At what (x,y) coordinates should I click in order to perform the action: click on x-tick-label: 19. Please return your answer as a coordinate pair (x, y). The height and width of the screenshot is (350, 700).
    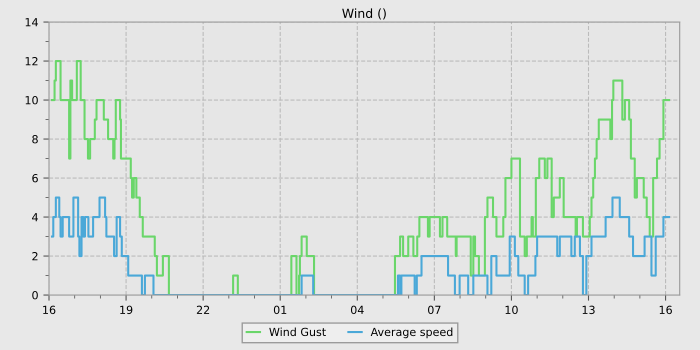
    Looking at the image, I should click on (126, 310).